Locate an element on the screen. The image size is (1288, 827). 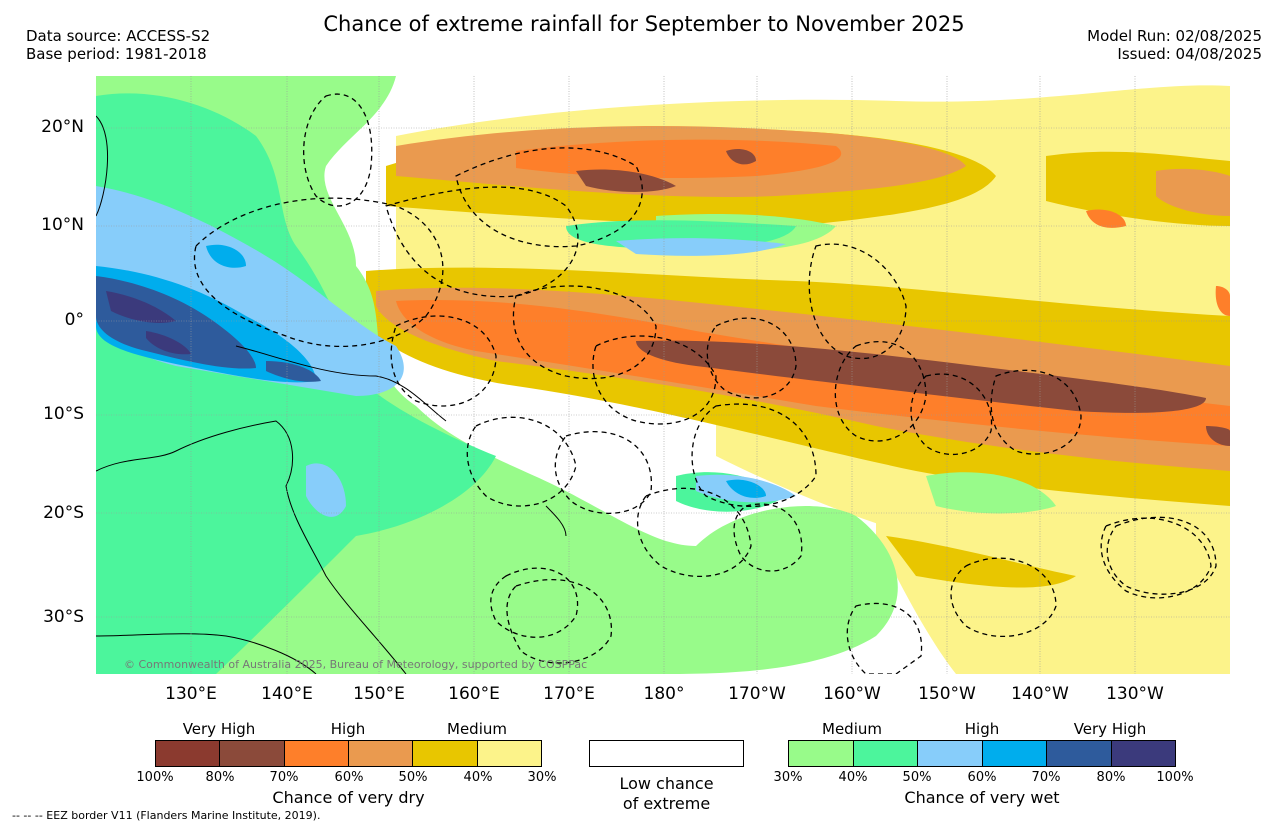
lon-label: 180° is located at coordinates (664, 694).